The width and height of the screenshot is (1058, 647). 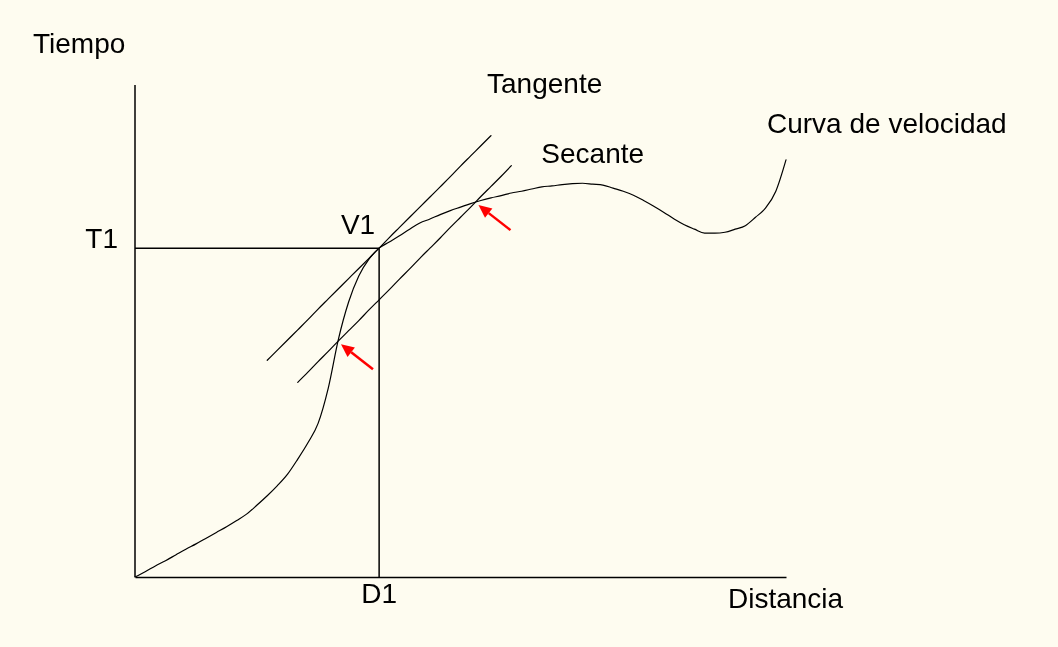 What do you see at coordinates (379, 593) in the screenshot?
I see `text: D1` at bounding box center [379, 593].